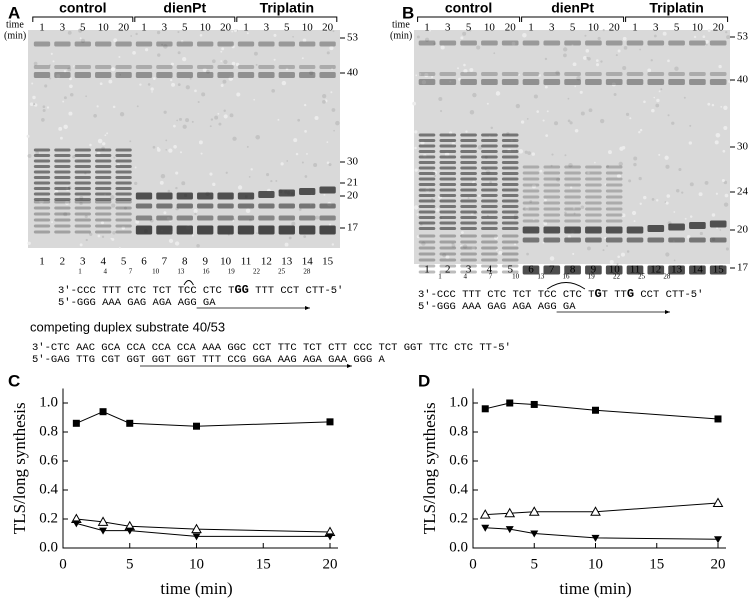 The image size is (752, 606). What do you see at coordinates (635, 28) in the screenshot?
I see `time-label: 1` at bounding box center [635, 28].